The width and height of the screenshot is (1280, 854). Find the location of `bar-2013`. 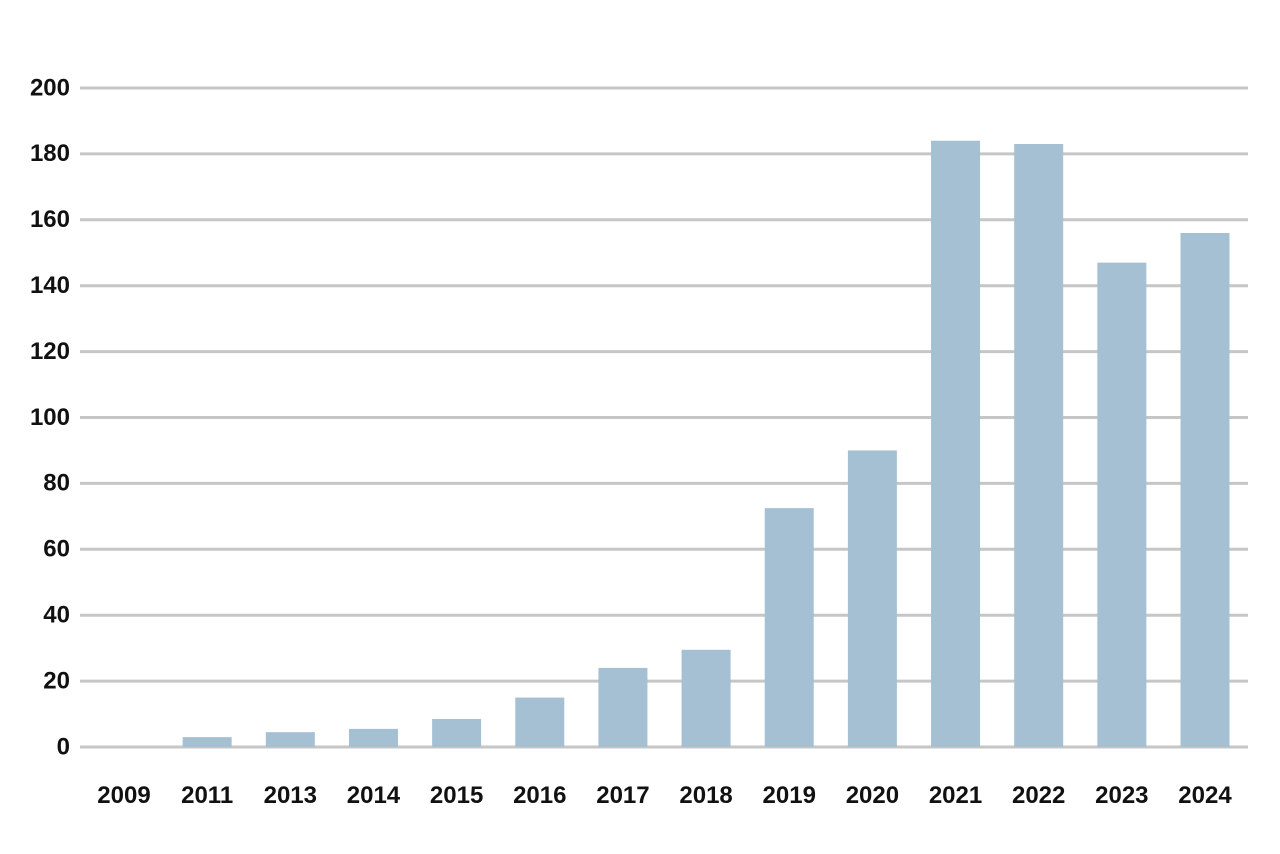

bar-2013 is located at coordinates (290, 739).